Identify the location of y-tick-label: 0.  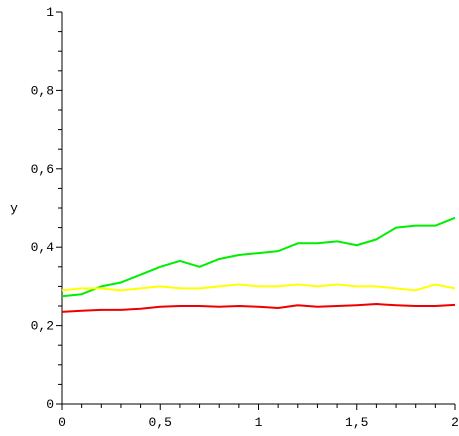
(50, 404).